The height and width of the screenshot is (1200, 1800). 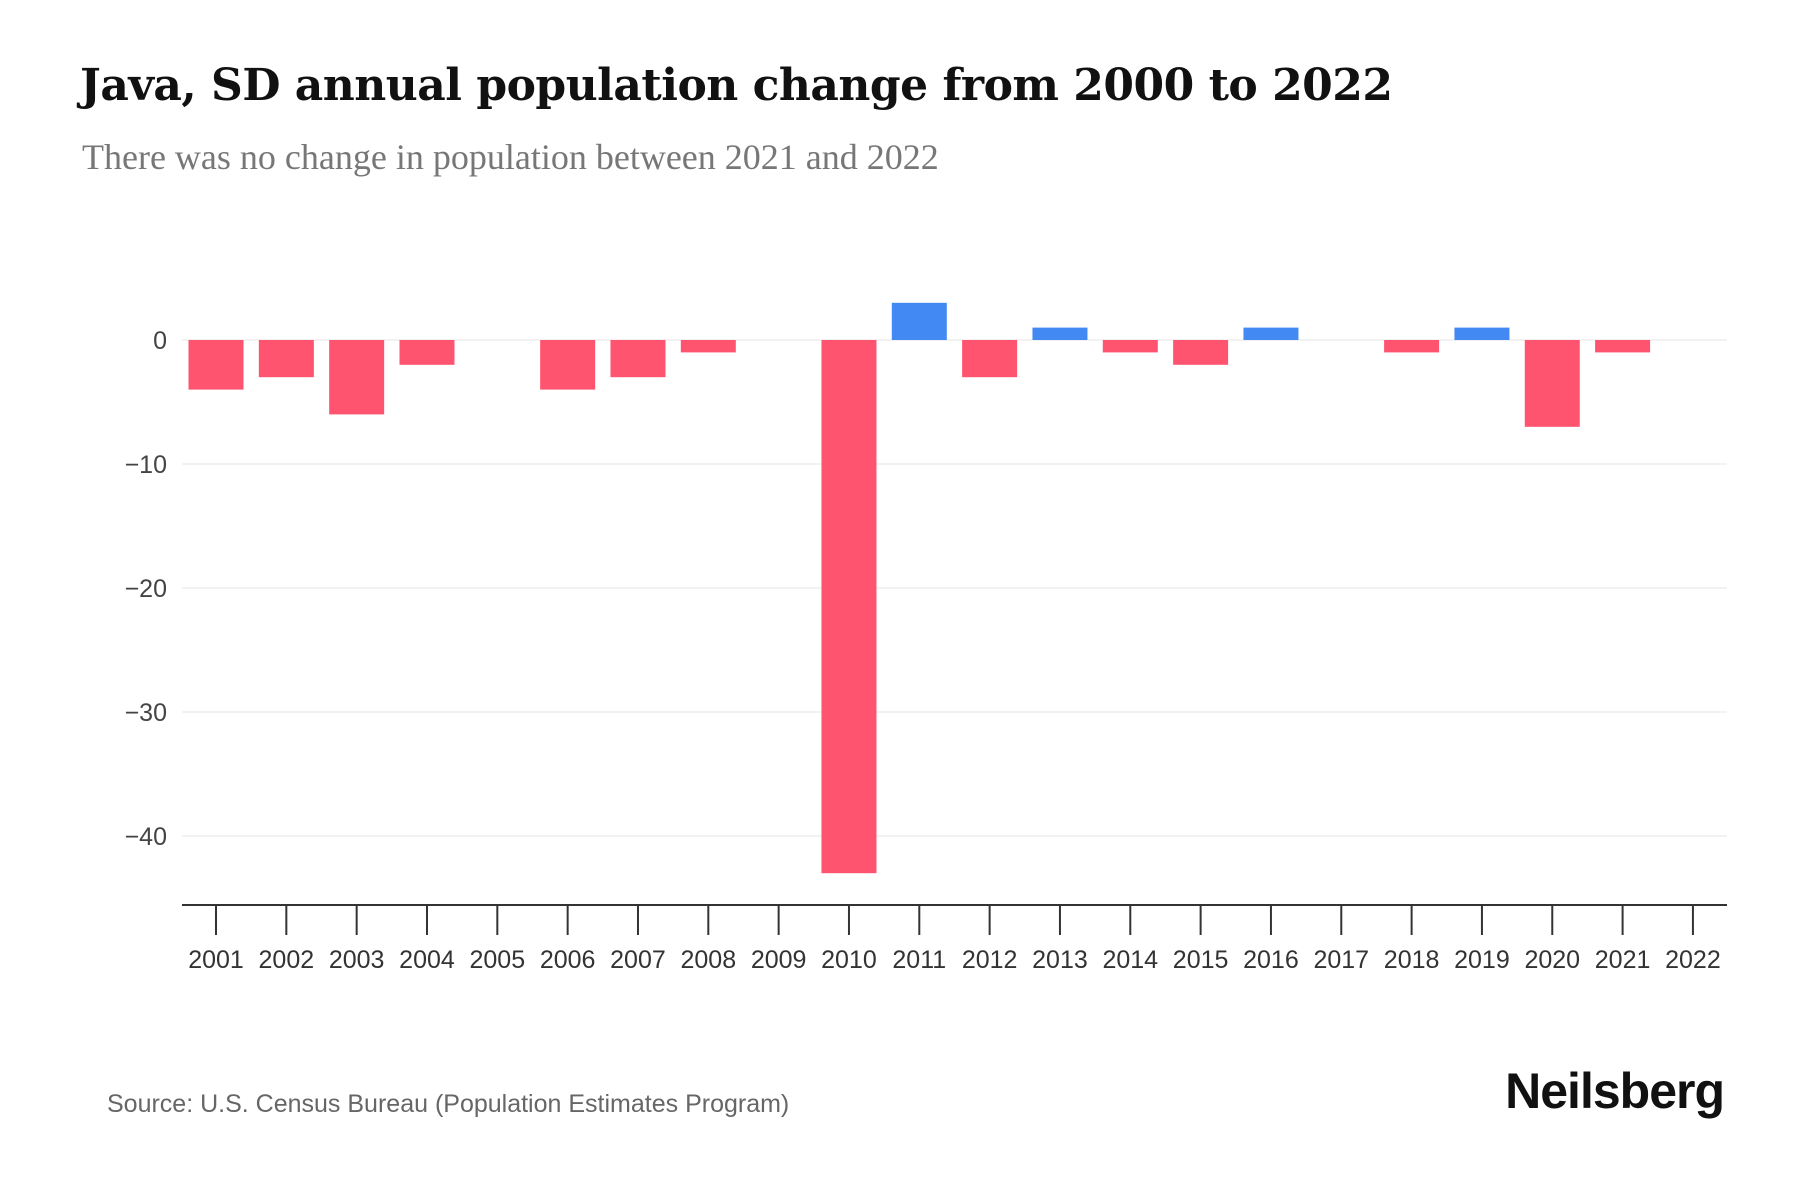 What do you see at coordinates (990, 359) in the screenshot?
I see `bar-2012` at bounding box center [990, 359].